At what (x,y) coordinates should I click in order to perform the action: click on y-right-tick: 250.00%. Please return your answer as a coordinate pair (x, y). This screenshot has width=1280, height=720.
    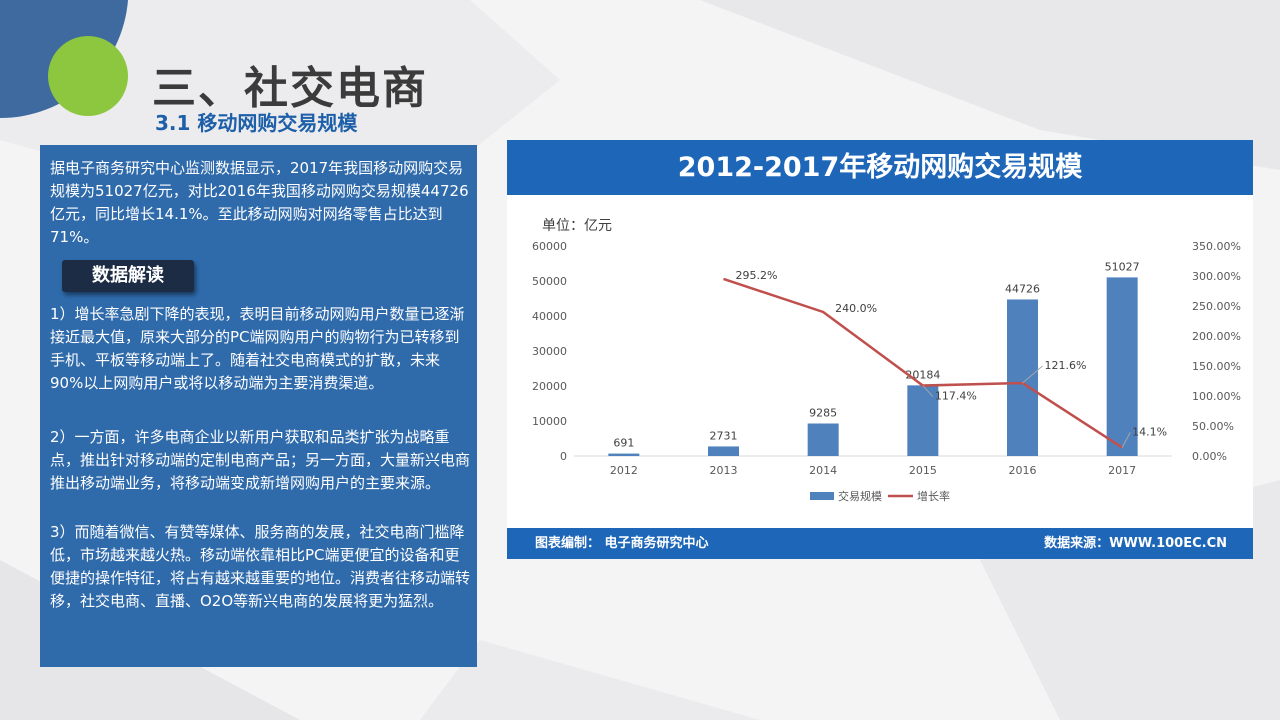
    Looking at the image, I should click on (1216, 306).